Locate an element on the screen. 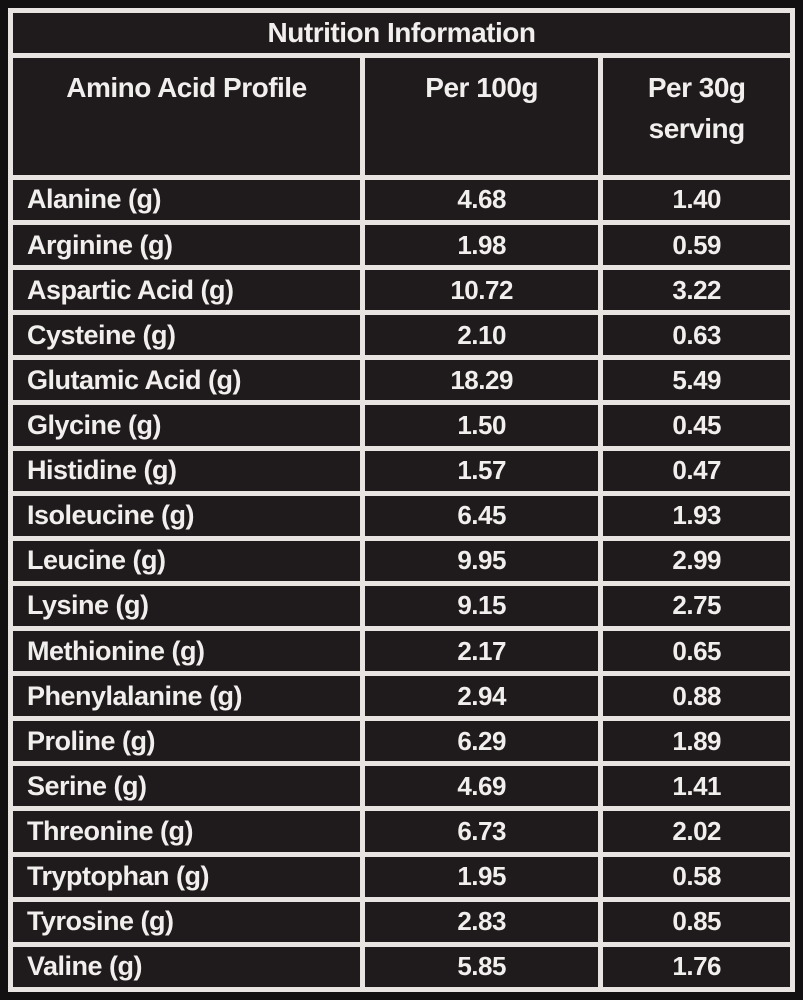 The height and width of the screenshot is (1000, 803). table-row: Alanine (g) 4.68 1.40 is located at coordinates (401, 200).